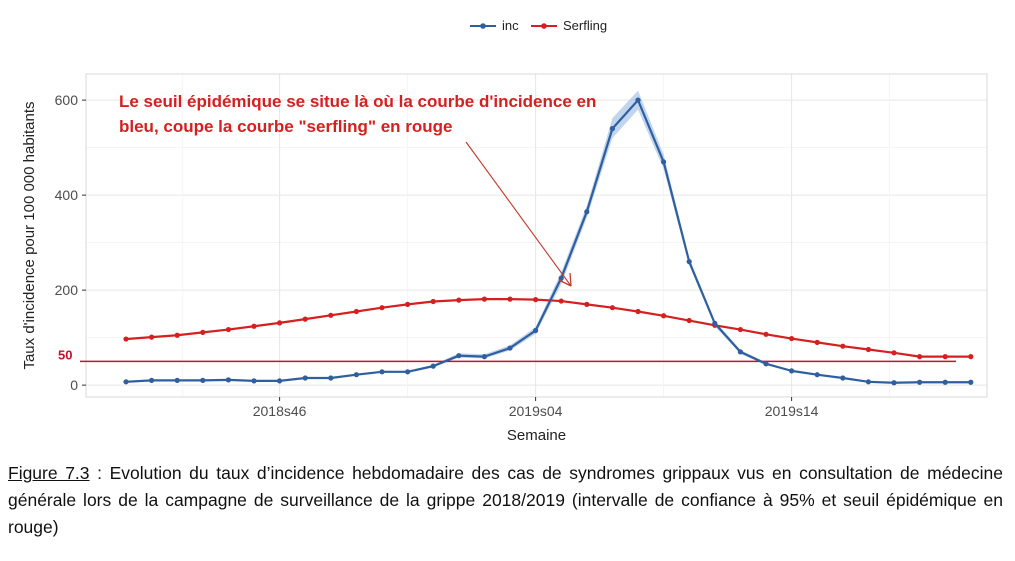 Image resolution: width=1015 pixels, height=561 pixels. I want to click on y-tick-label: 0, so click(74, 385).